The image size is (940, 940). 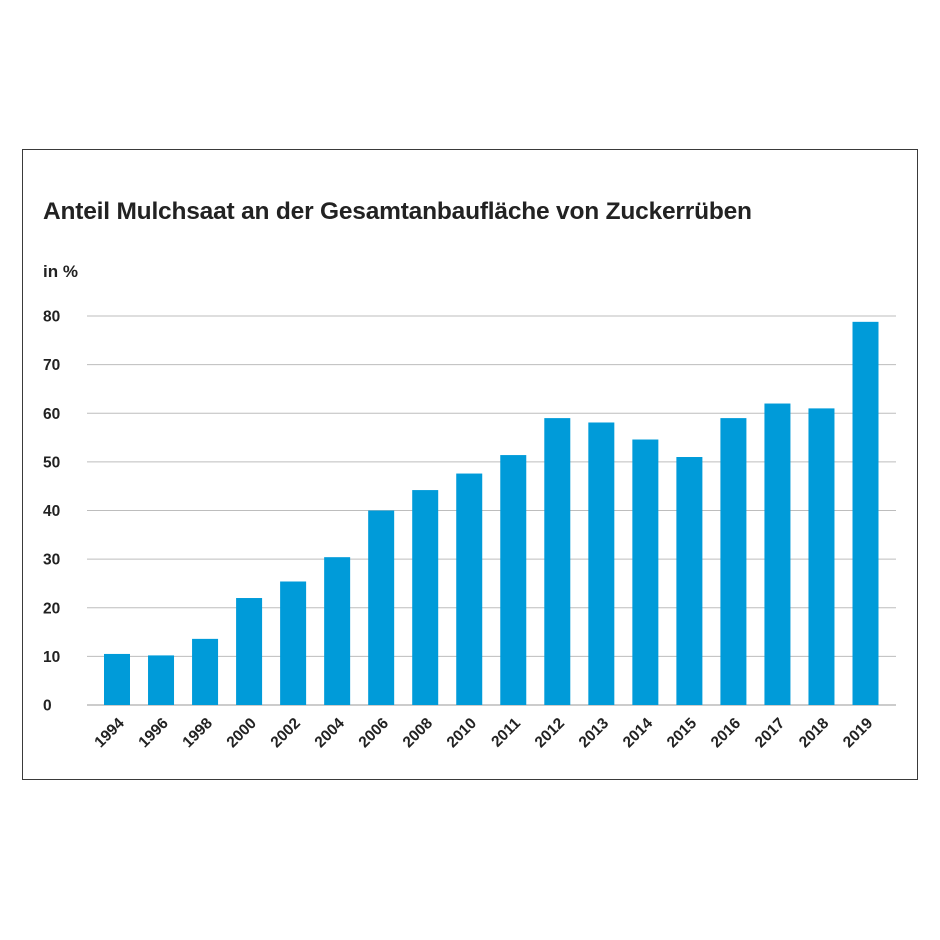 I want to click on x-tick-label: 2010, so click(x=462, y=733).